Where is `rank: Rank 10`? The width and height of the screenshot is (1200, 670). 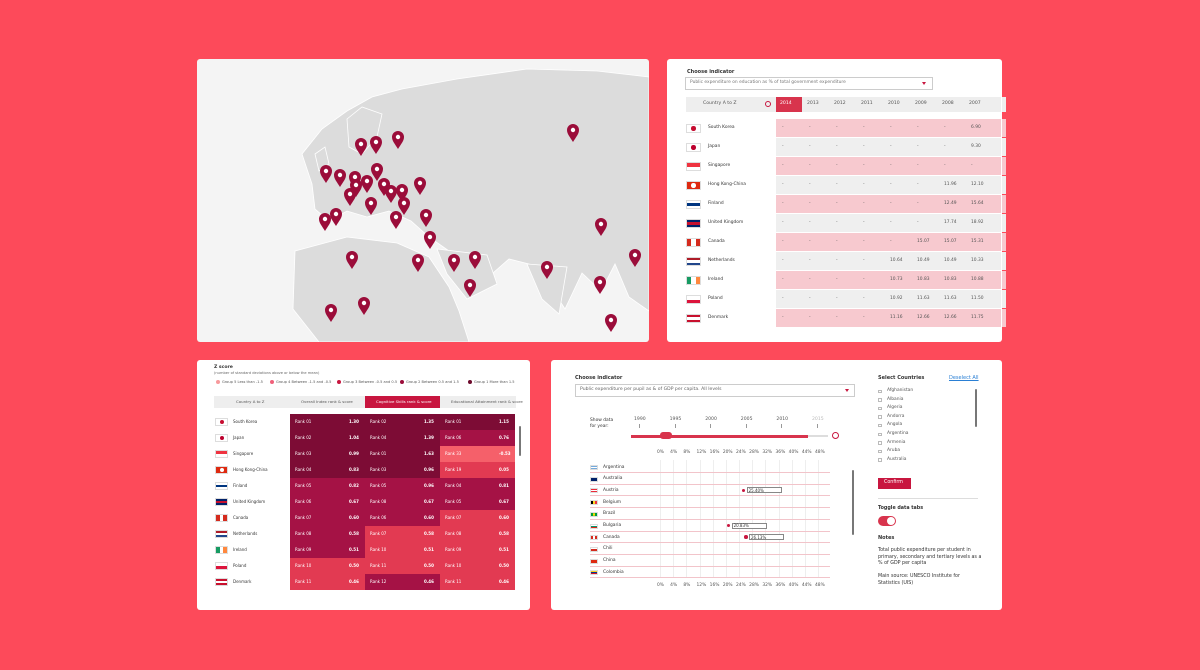
rank: Rank 10 is located at coordinates (378, 549).